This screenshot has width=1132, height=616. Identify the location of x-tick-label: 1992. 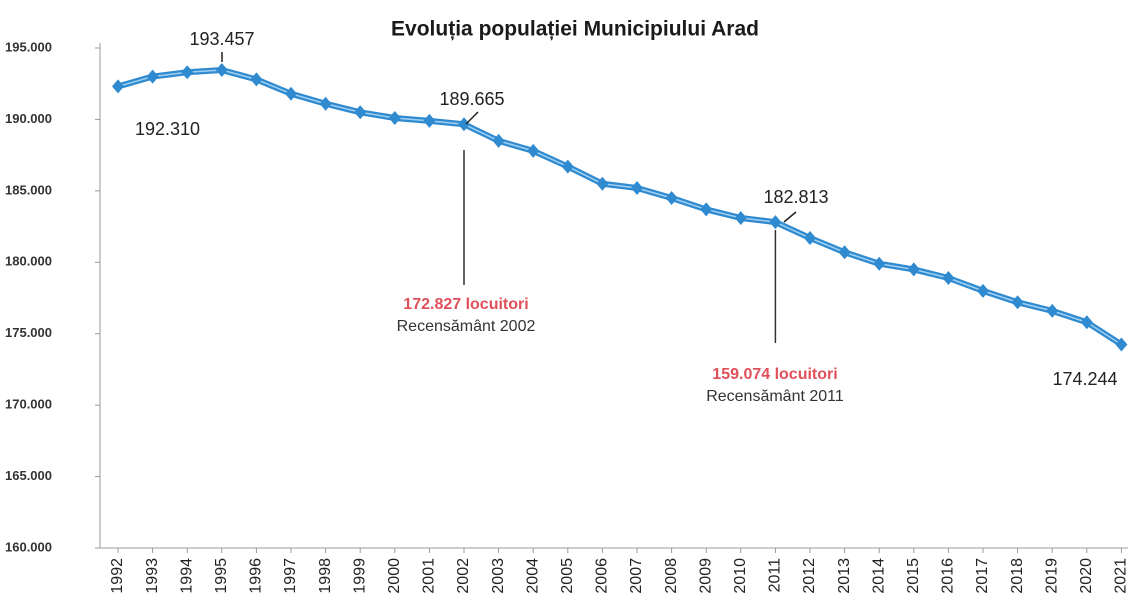
(117, 576).